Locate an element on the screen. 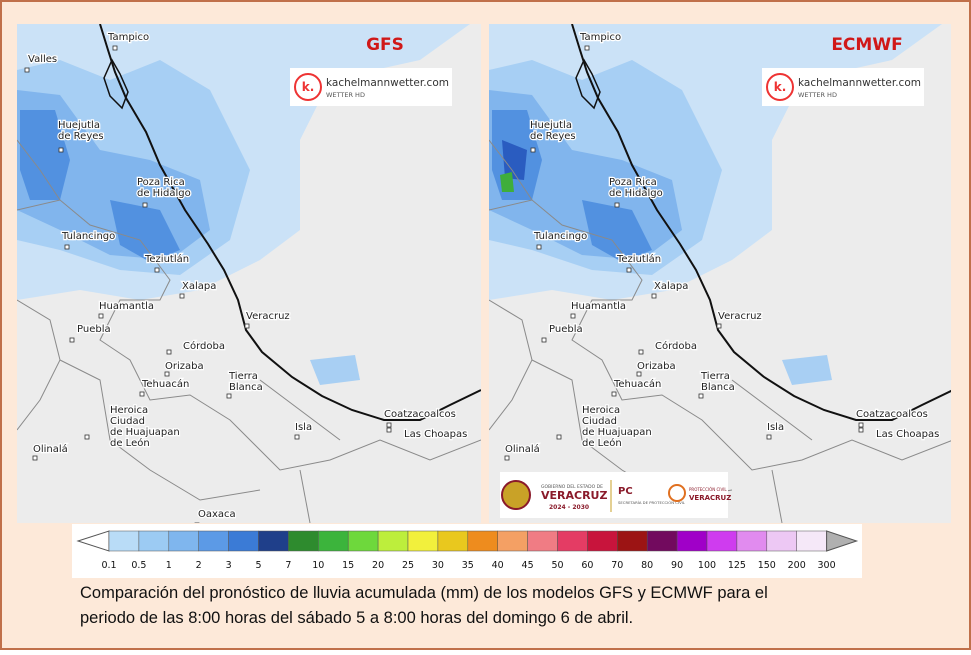 The width and height of the screenshot is (971, 655). logo-text: PC is located at coordinates (625, 491).